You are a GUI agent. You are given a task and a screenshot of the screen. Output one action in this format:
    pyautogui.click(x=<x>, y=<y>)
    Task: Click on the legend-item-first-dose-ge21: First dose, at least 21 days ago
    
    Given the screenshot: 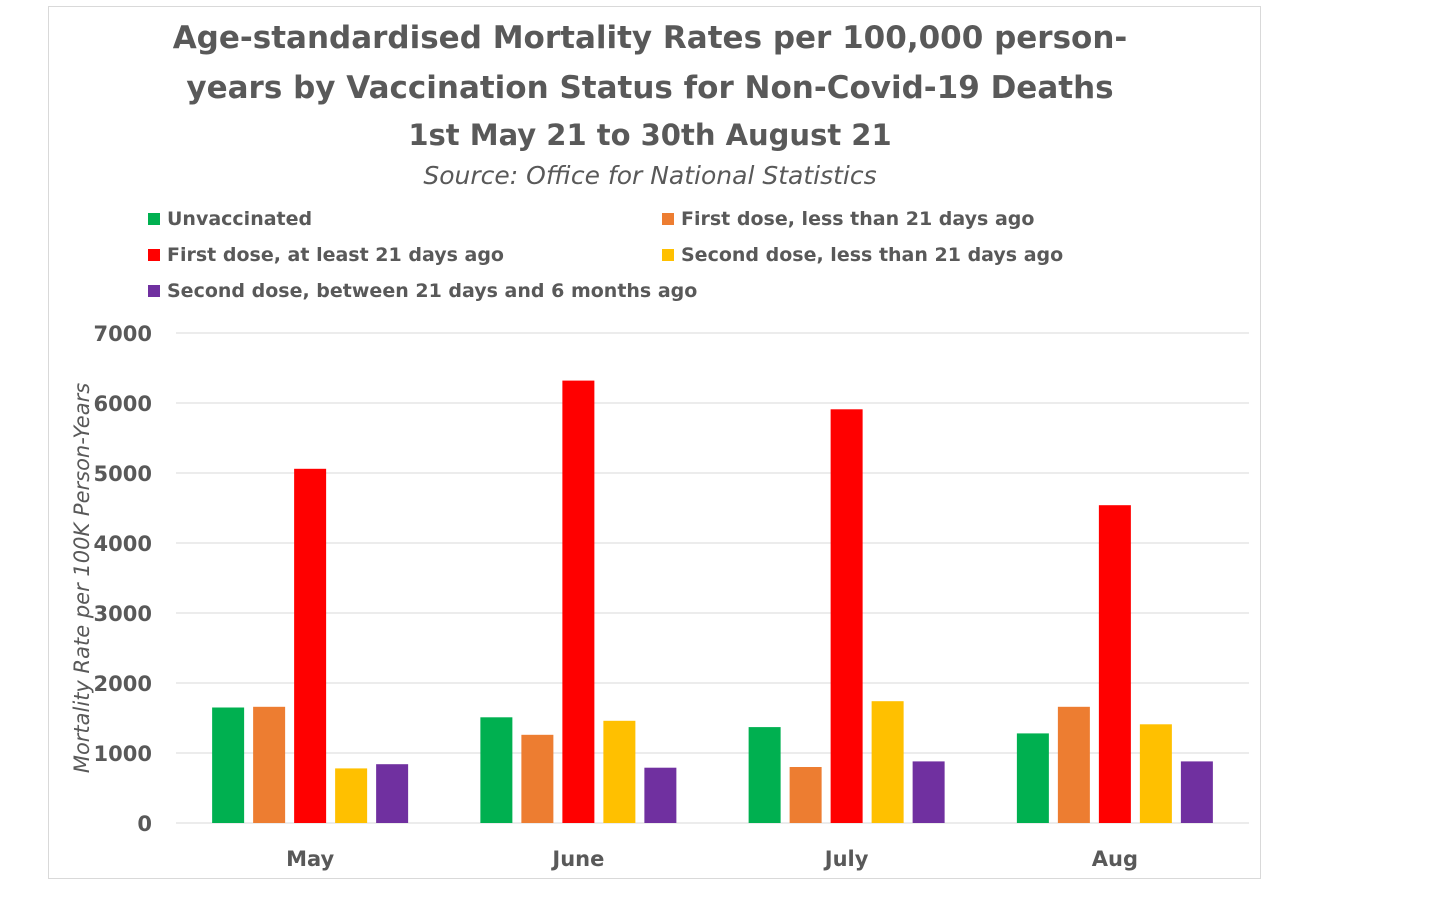 What is the action you would take?
    pyautogui.click(x=326, y=255)
    